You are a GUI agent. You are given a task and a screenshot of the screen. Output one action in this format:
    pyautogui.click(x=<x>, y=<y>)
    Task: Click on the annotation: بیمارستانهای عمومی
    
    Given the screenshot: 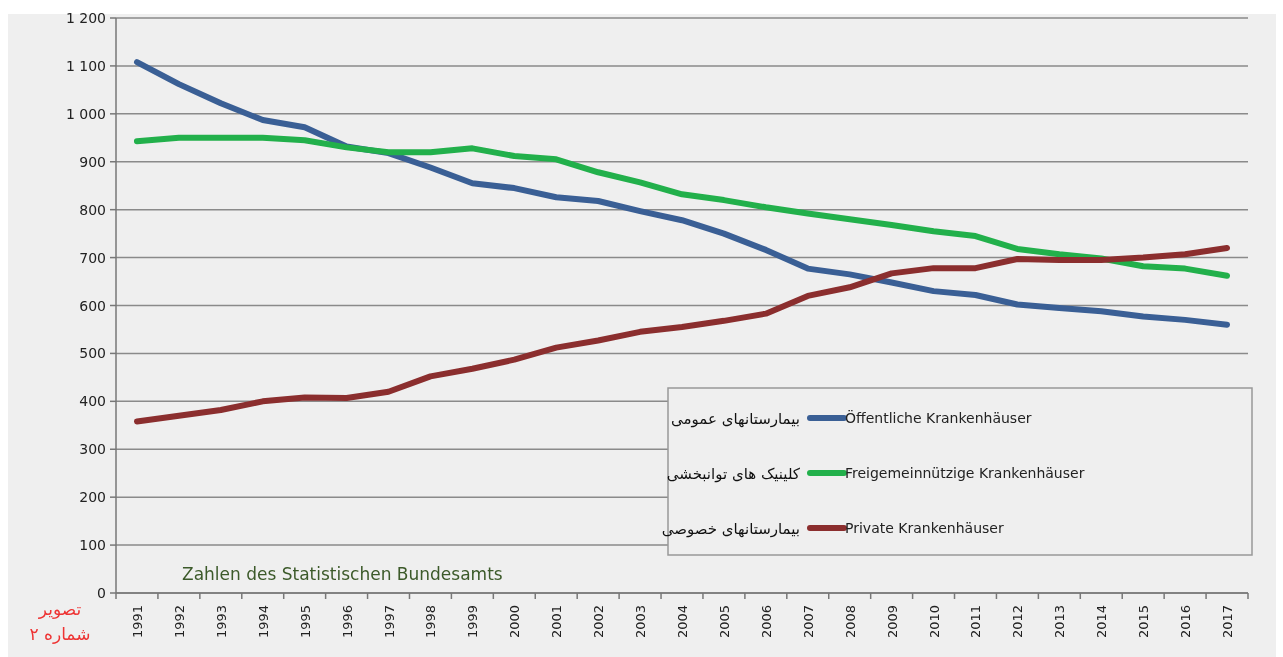 What is the action you would take?
    pyautogui.click(x=735, y=419)
    